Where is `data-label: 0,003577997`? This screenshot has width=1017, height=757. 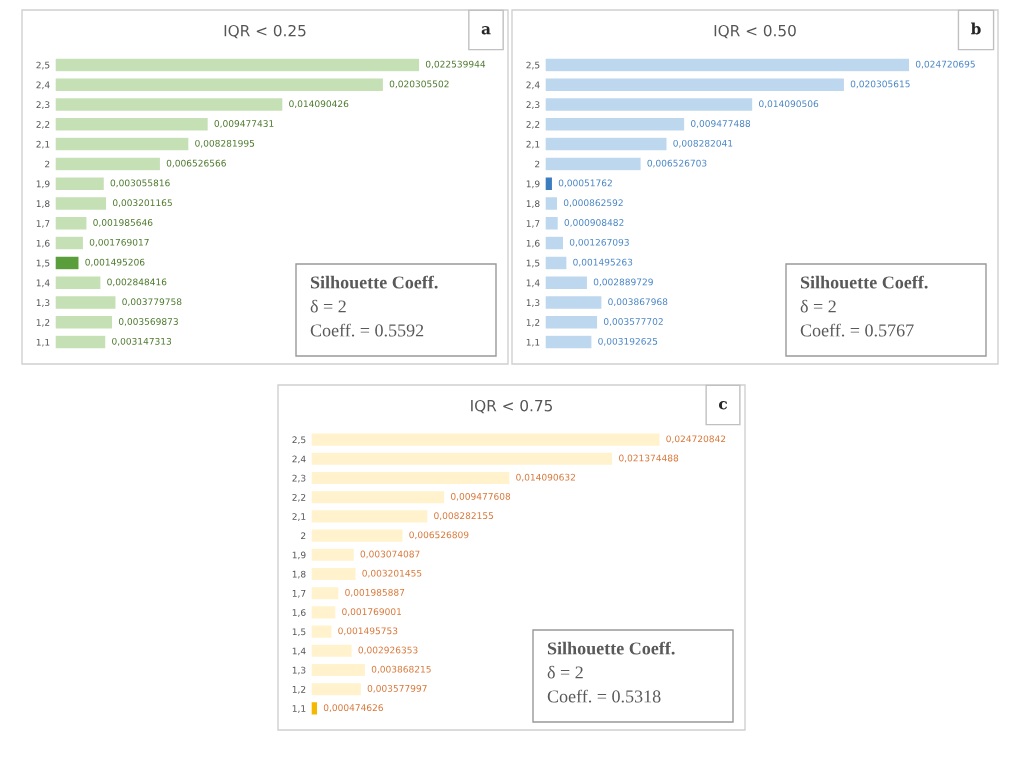 data-label: 0,003577997 is located at coordinates (397, 688).